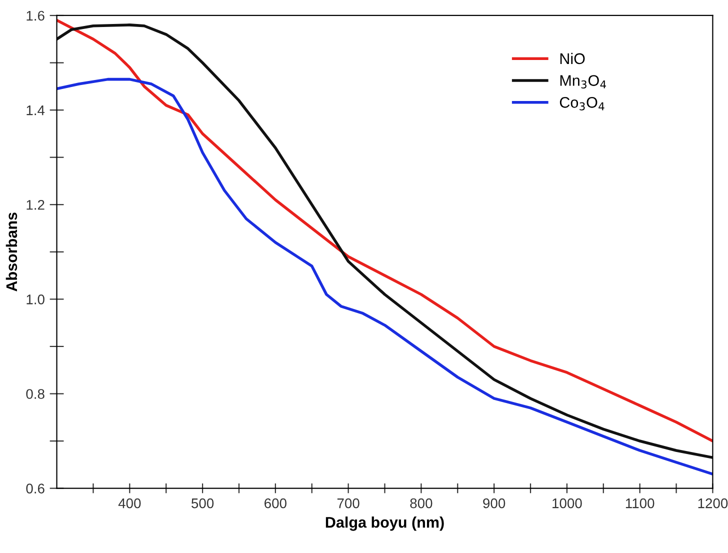 This screenshot has height=553, width=728. I want to click on legend-label: Mn$_{3}$O$_{4}$, so click(583, 81).